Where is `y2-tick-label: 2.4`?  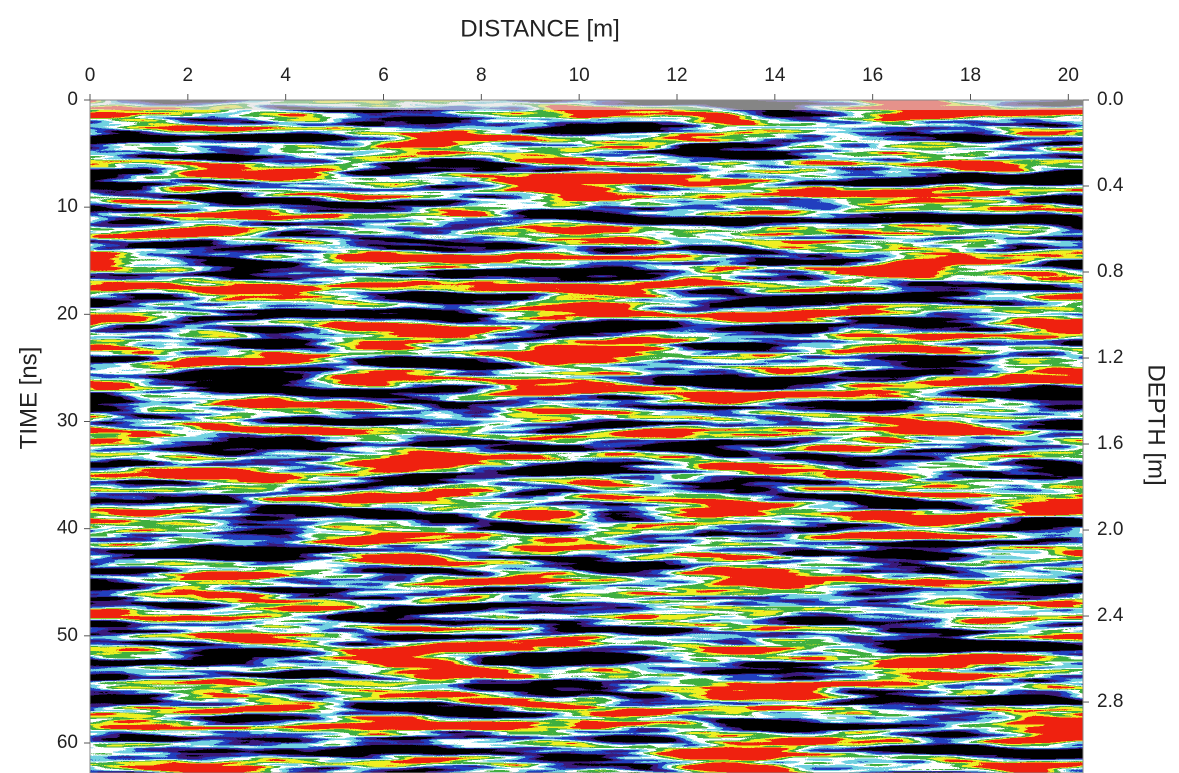
y2-tick-label: 2.4 is located at coordinates (1110, 615).